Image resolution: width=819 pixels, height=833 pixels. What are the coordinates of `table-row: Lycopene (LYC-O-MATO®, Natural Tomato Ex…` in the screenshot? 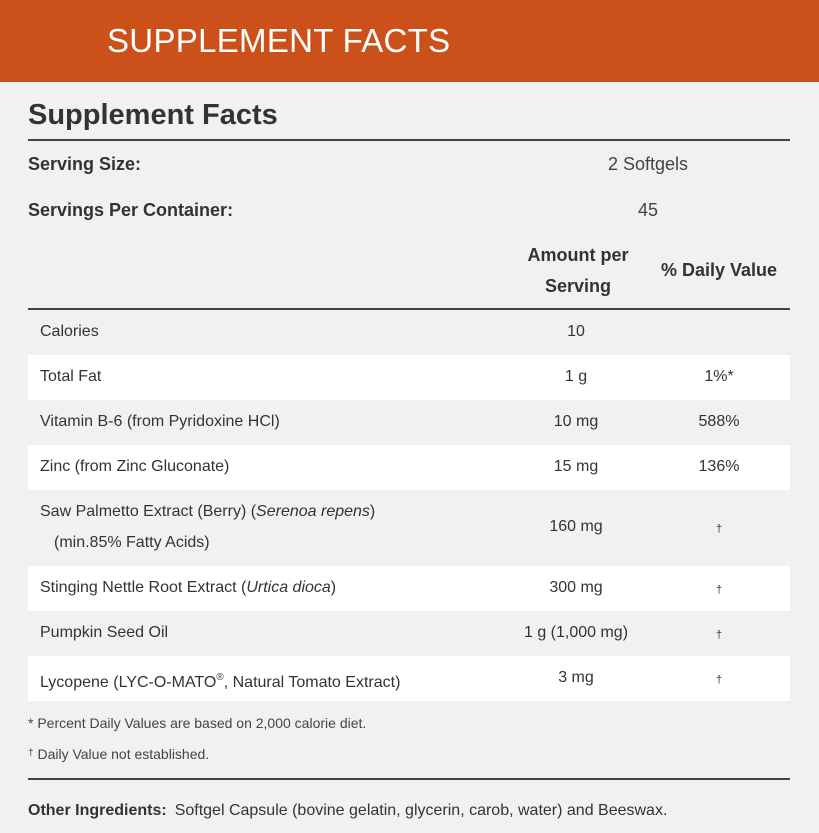 It's located at (409, 678).